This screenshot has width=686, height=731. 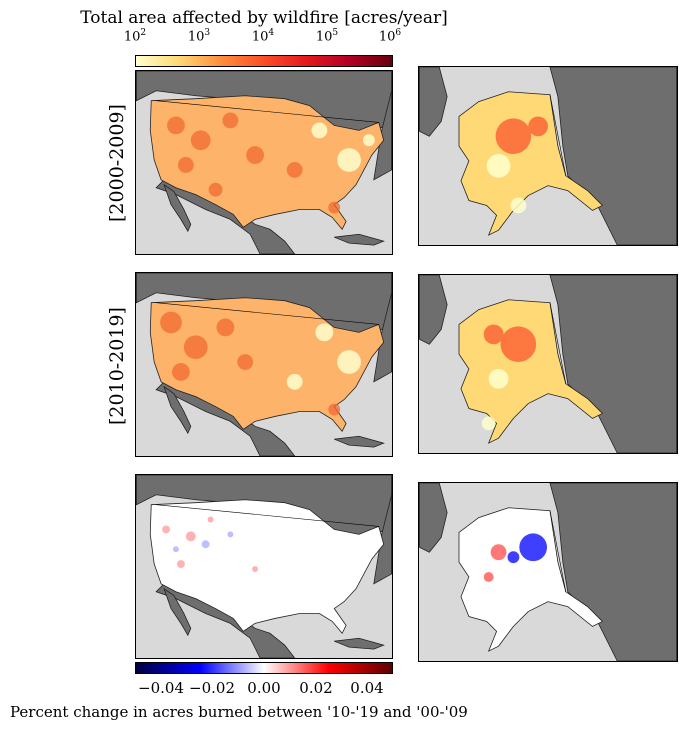 I want to click on map-alaska-2010-2019, so click(x=548, y=364).